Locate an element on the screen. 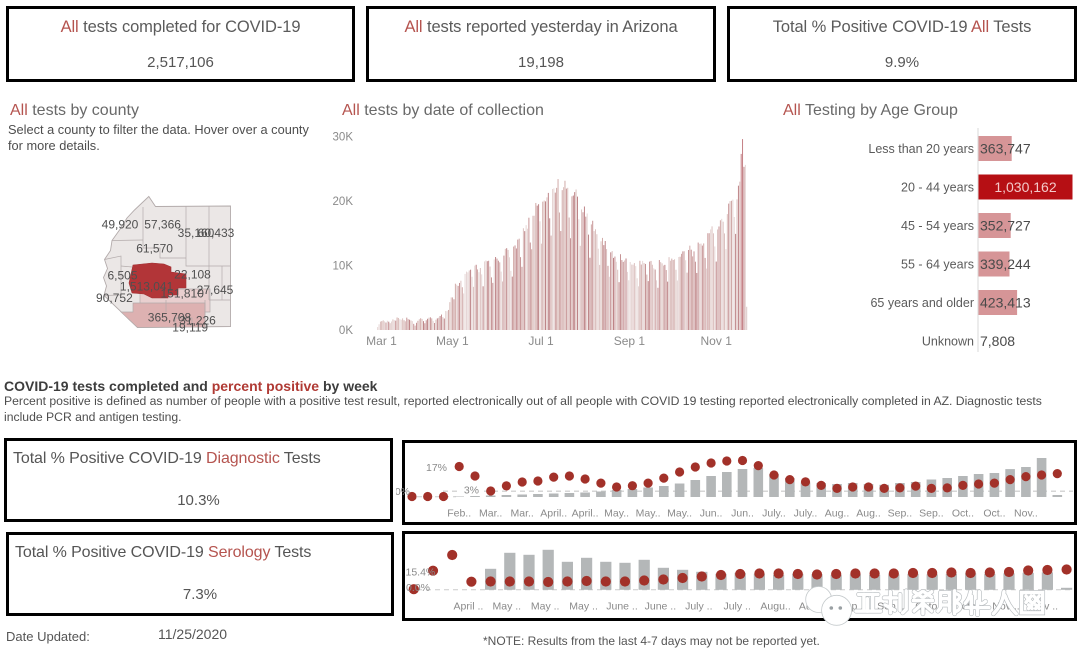 This screenshot has width=1080, height=653. svg-text: Jul 1 is located at coordinates (541, 341).